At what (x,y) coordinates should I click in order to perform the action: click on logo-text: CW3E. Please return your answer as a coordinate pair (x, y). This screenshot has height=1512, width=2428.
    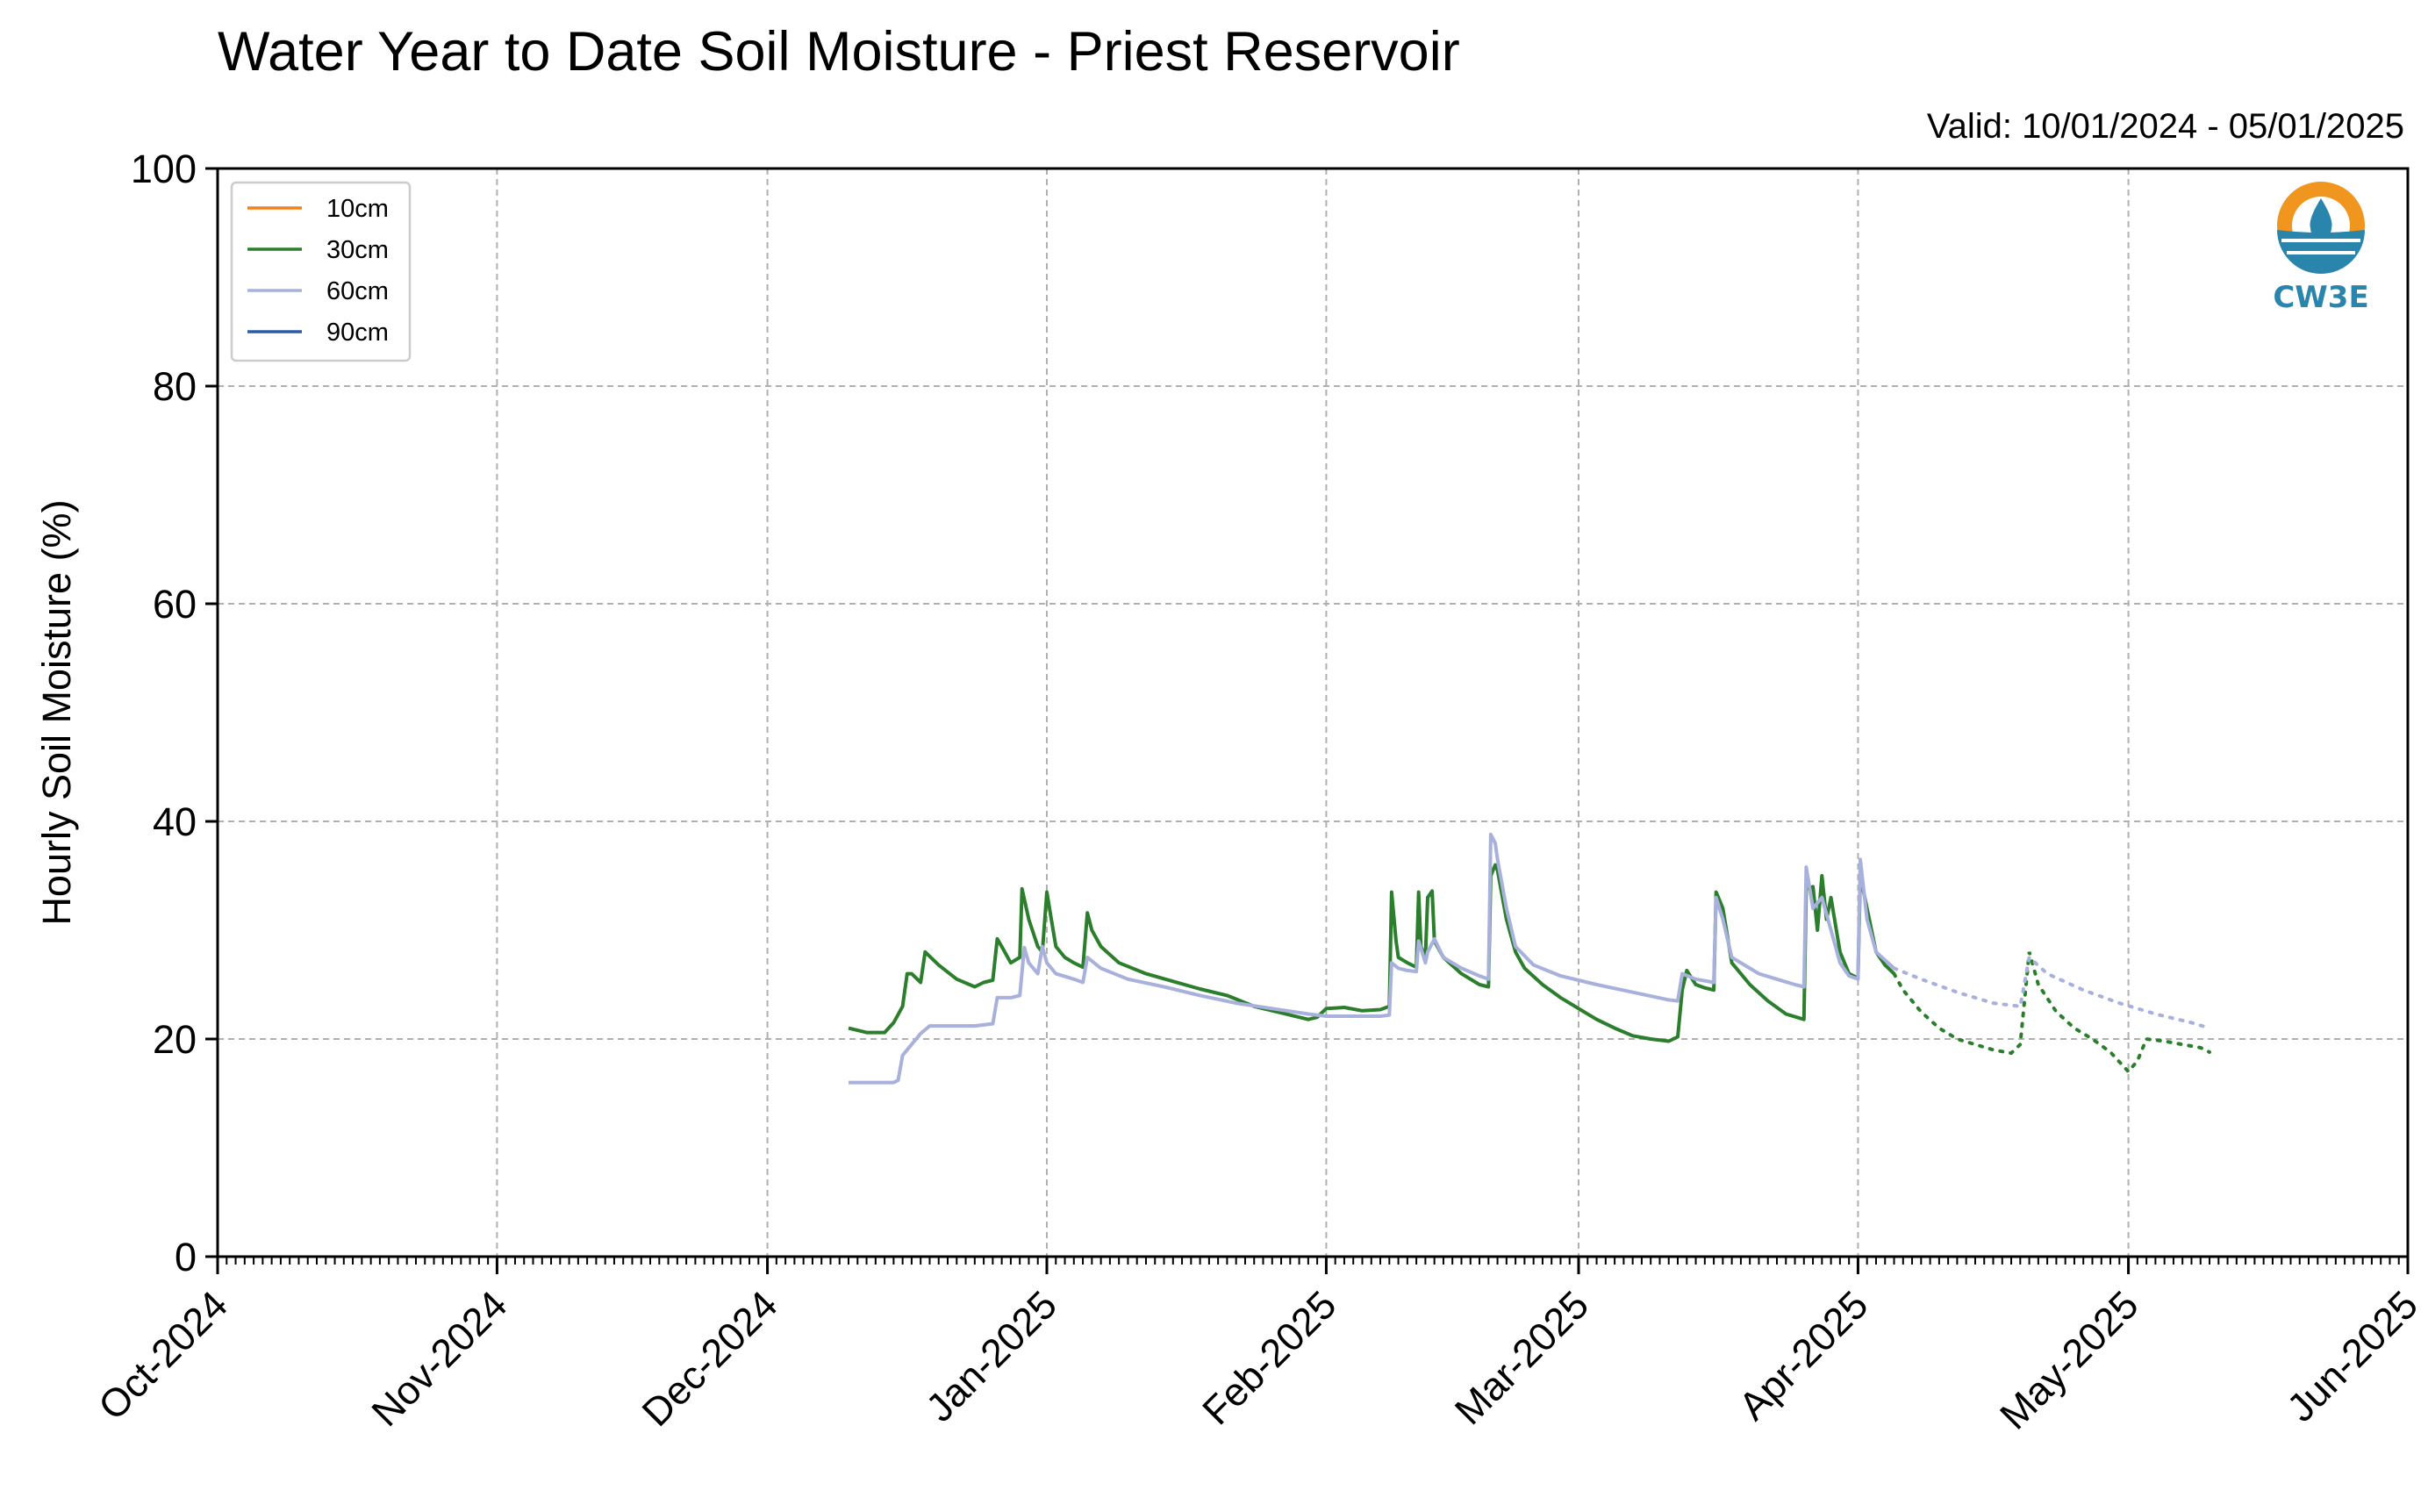
    Looking at the image, I should click on (2321, 298).